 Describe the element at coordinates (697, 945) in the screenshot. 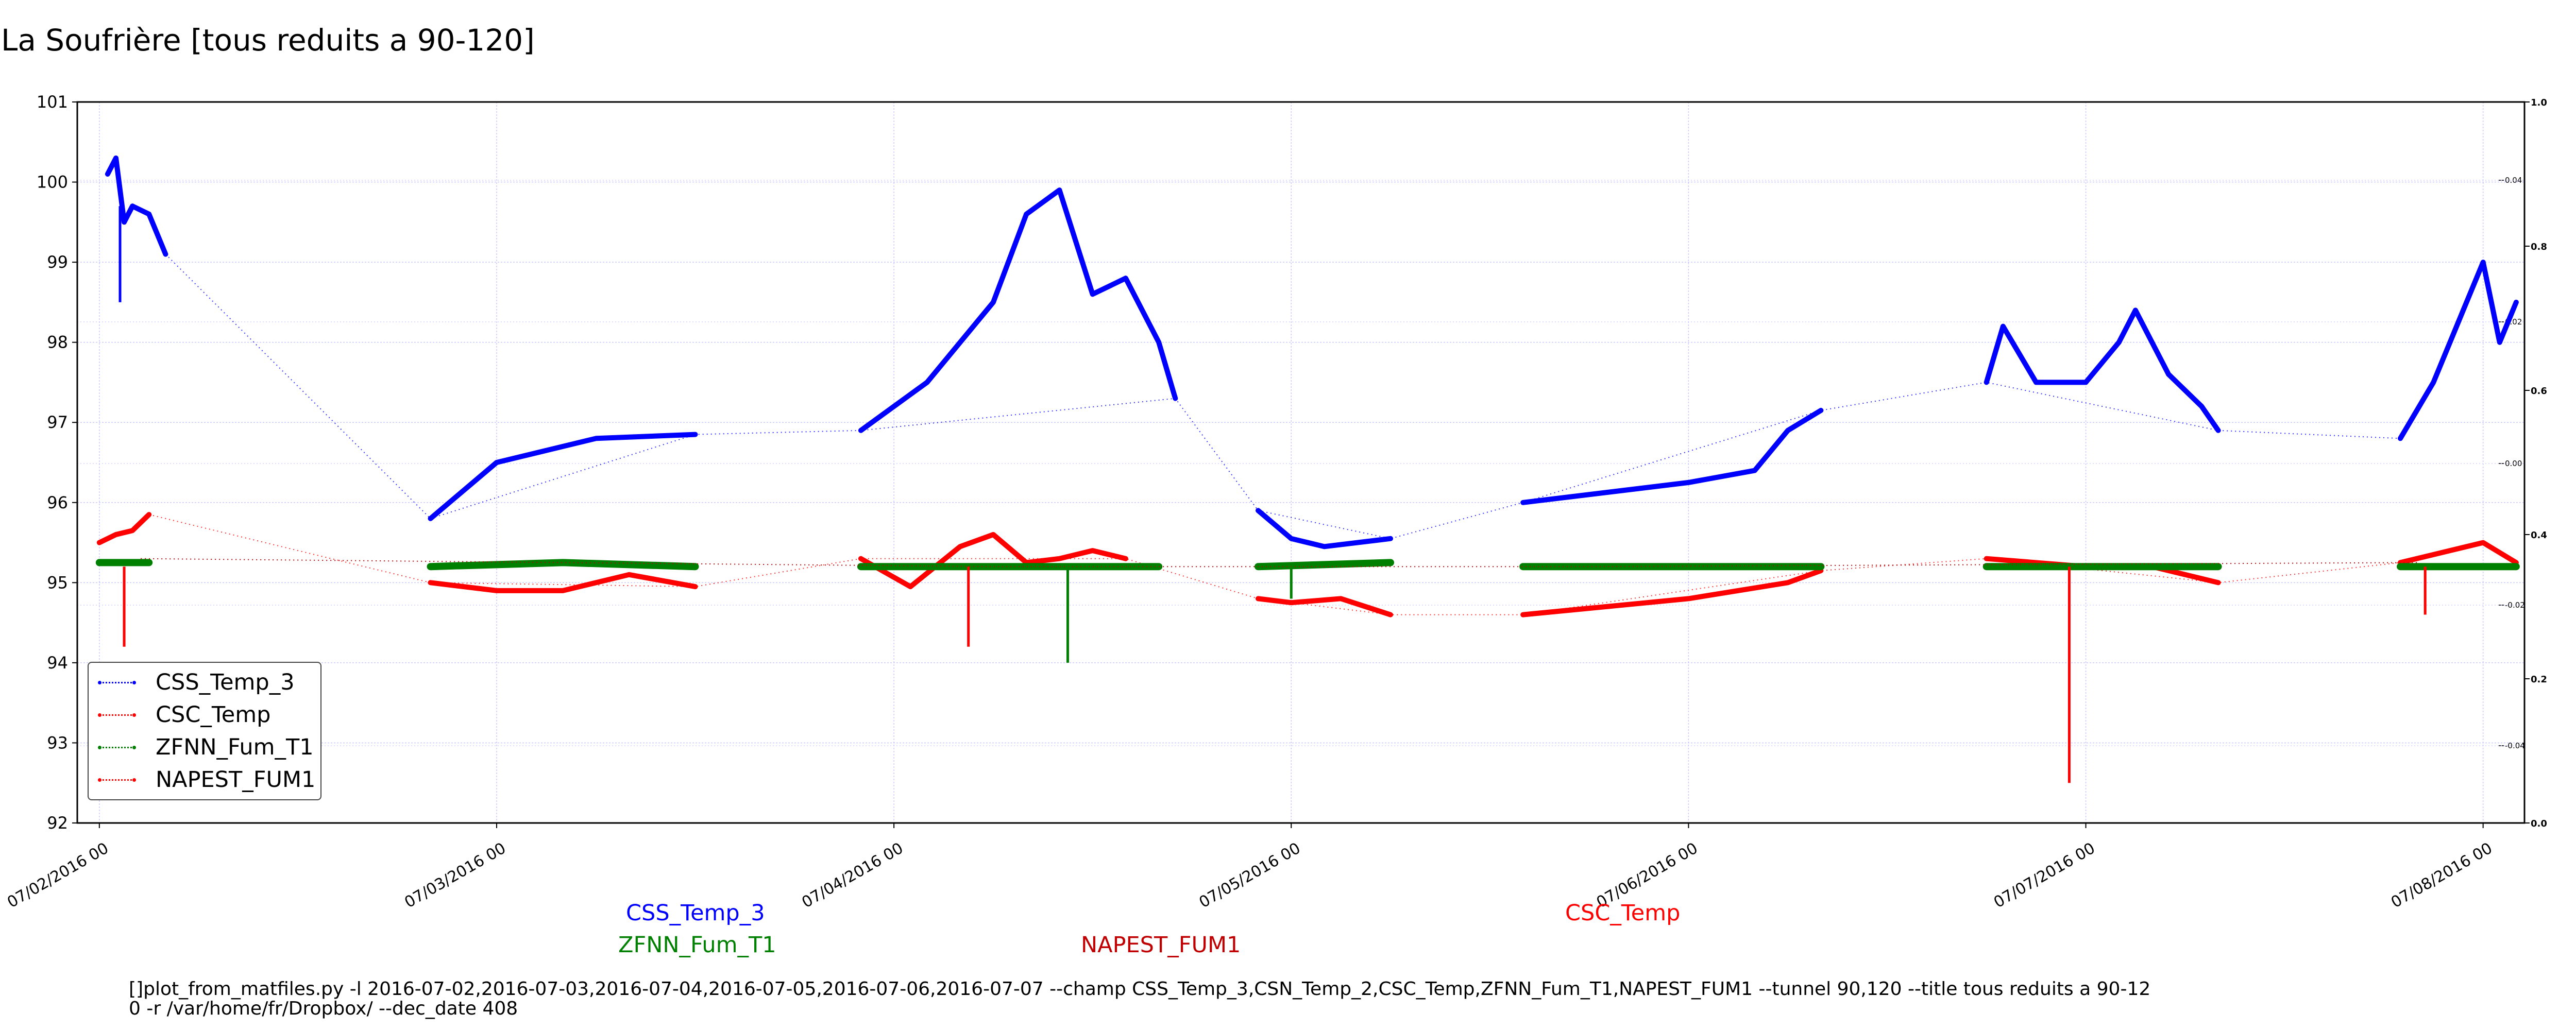

I see `caption-zfnn-fum-t1: ZFNN_Fum_T1` at that location.